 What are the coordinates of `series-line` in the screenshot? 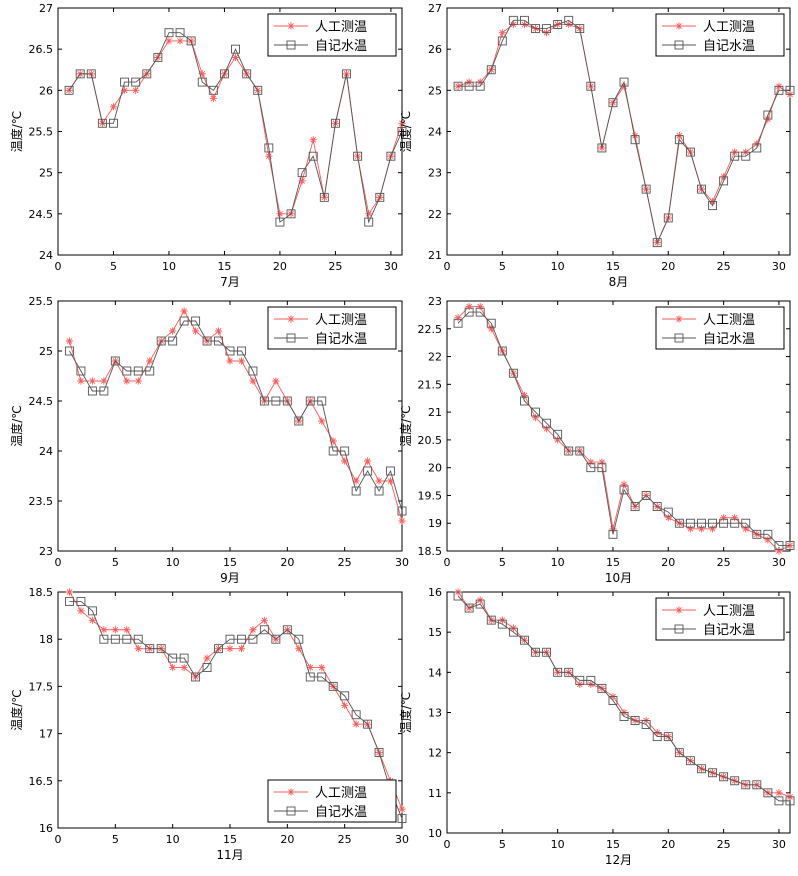 It's located at (236, 416).